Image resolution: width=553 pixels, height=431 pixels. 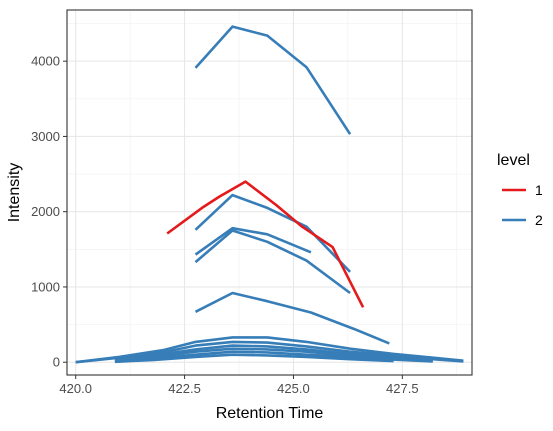 I want to click on y-tick-label: 3000, so click(x=45, y=136).